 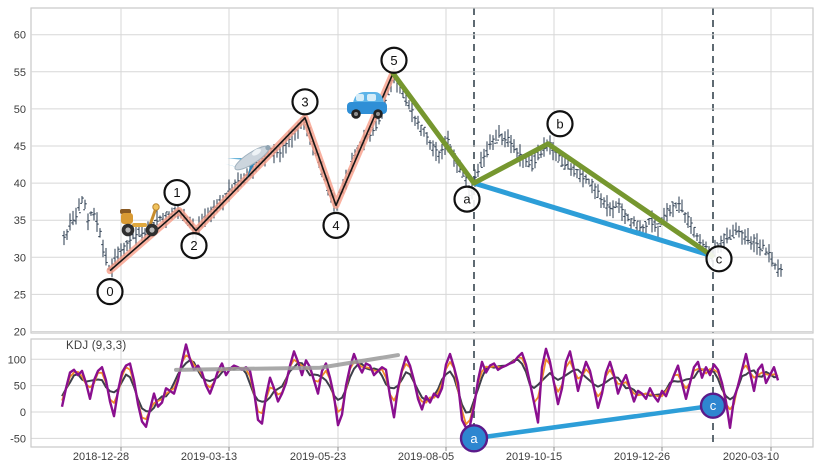 I want to click on svg-text: 3, so click(x=304, y=101).